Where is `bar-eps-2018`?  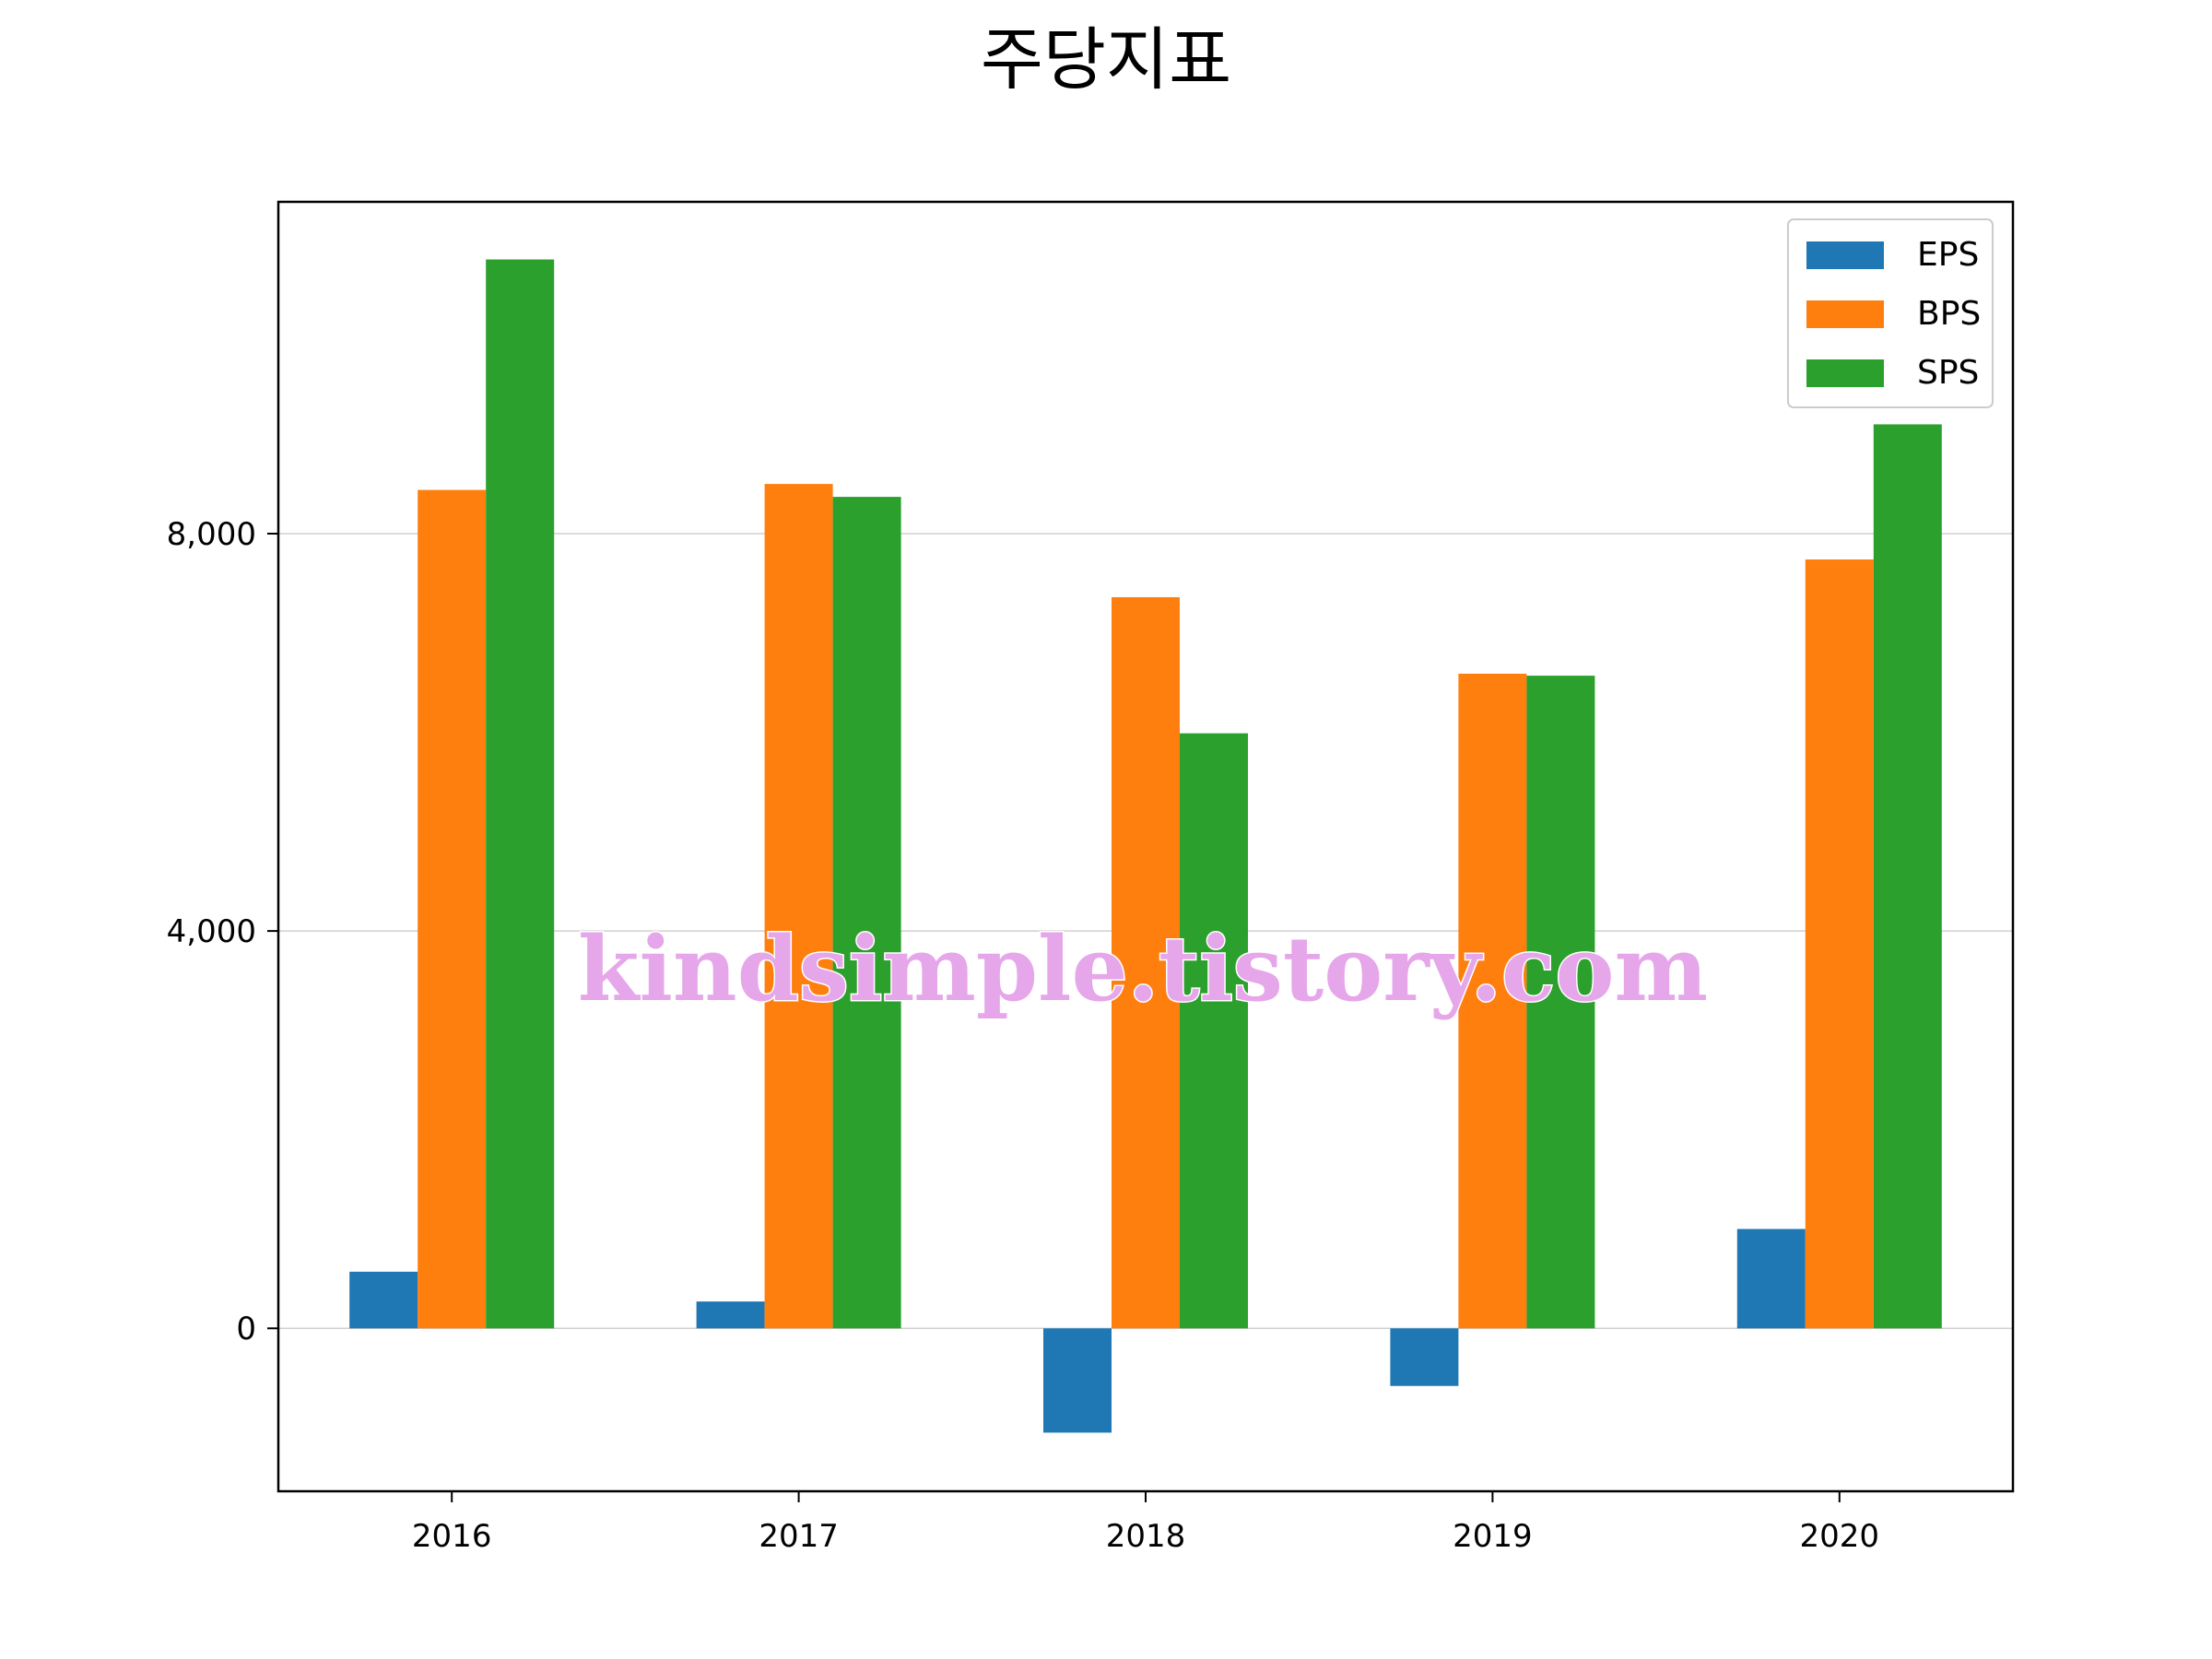 bar-eps-2018 is located at coordinates (1077, 1380).